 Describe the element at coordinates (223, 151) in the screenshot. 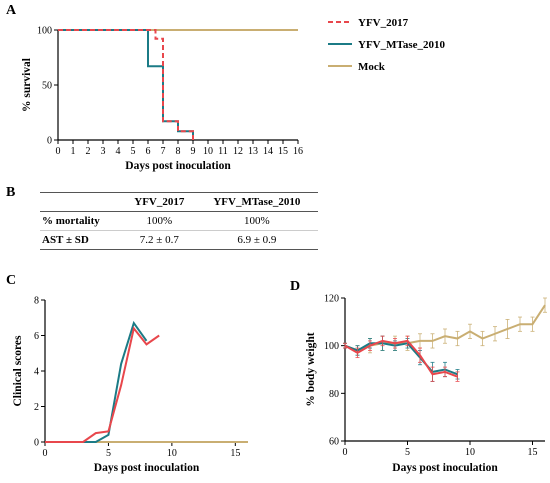

I see `x-tick-label: 11` at that location.